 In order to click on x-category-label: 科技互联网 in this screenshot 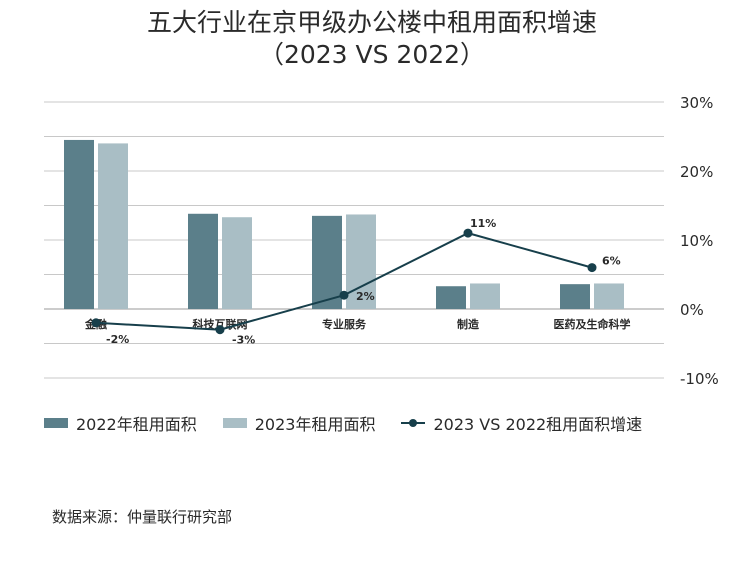, I will do `click(220, 324)`.